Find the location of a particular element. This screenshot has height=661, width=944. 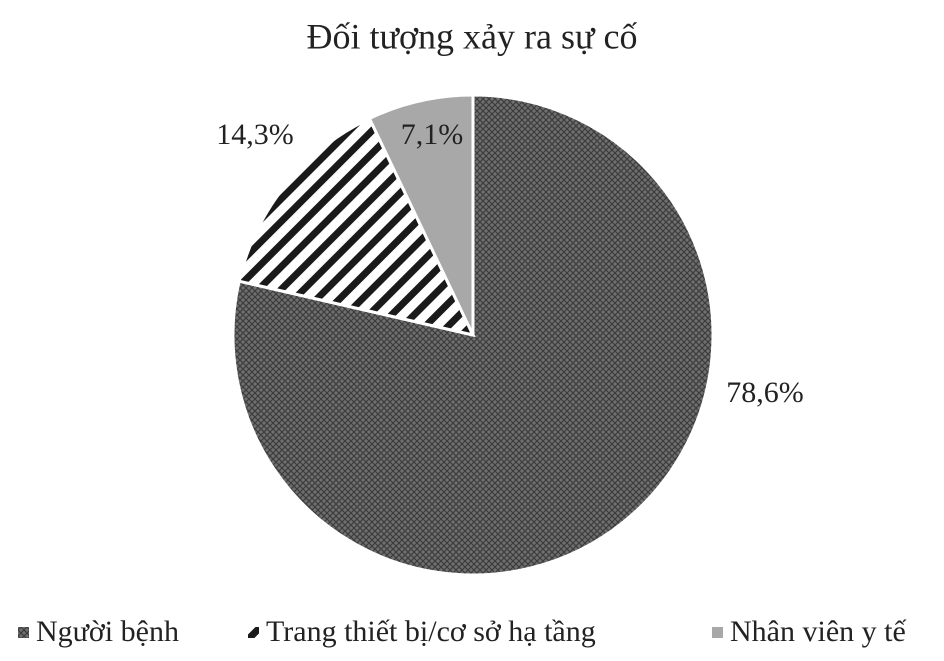

data-label: 7,1% is located at coordinates (432, 134).